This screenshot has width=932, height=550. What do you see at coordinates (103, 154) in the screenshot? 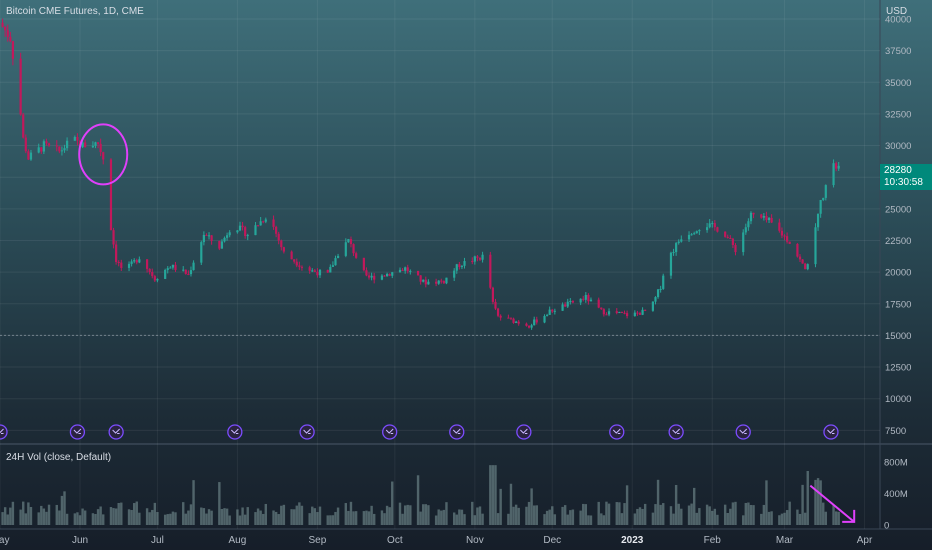
I see `annotation-circle` at bounding box center [103, 154].